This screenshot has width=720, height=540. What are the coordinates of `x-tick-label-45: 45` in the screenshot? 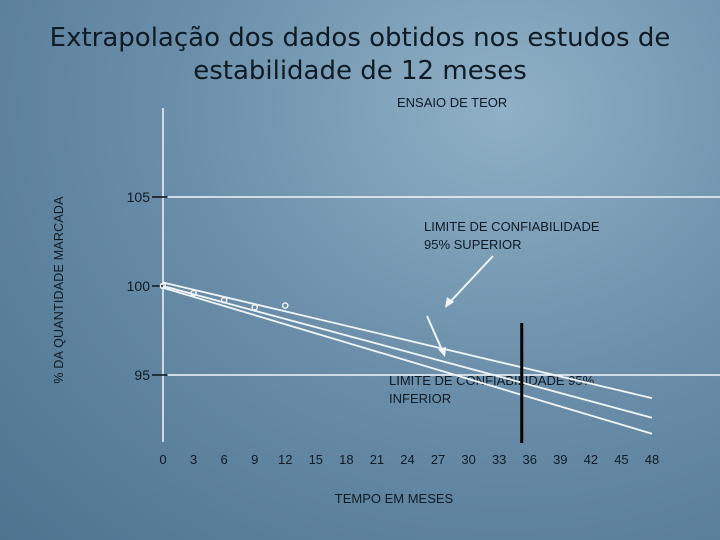 It's located at (621, 459).